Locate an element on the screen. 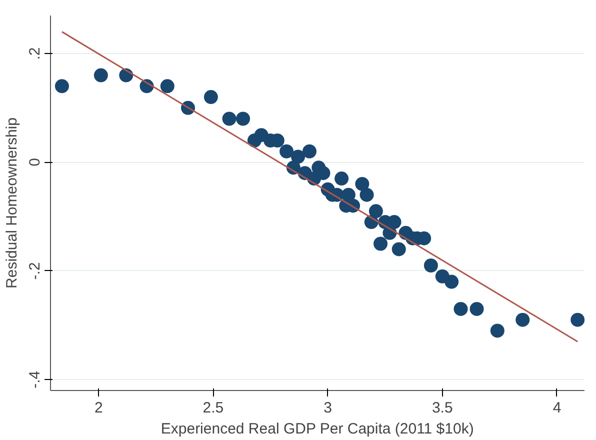 The width and height of the screenshot is (596, 440). y-tick-label: -.2 is located at coordinates (35, 271).